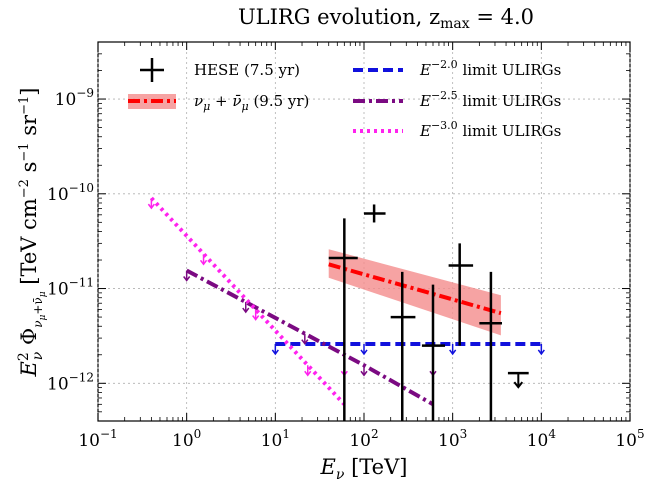 The width and height of the screenshot is (654, 489). What do you see at coordinates (552, 434) in the screenshot?
I see `x-tick-exponent: 4` at bounding box center [552, 434].